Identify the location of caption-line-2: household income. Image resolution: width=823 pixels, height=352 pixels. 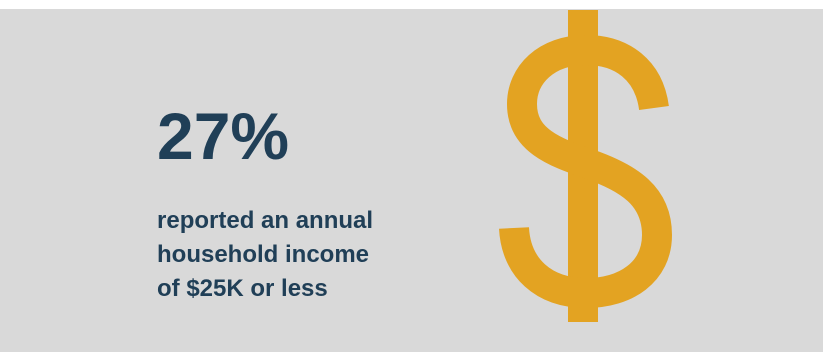
(263, 254).